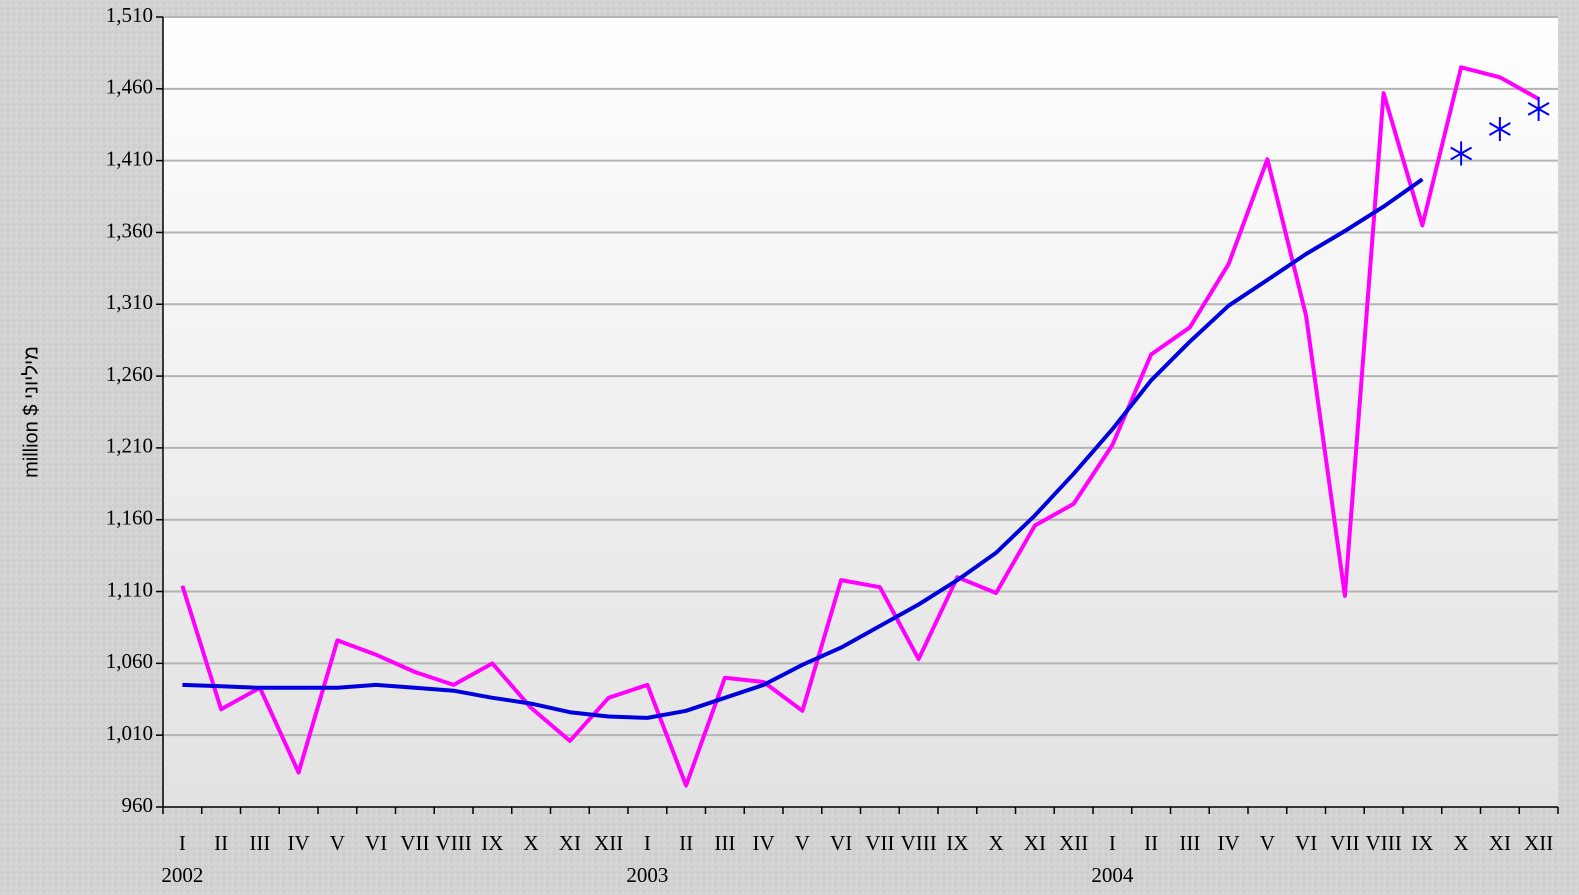 The height and width of the screenshot is (895, 1579). What do you see at coordinates (129, 230) in the screenshot?
I see `y-tick-label: 1,360` at bounding box center [129, 230].